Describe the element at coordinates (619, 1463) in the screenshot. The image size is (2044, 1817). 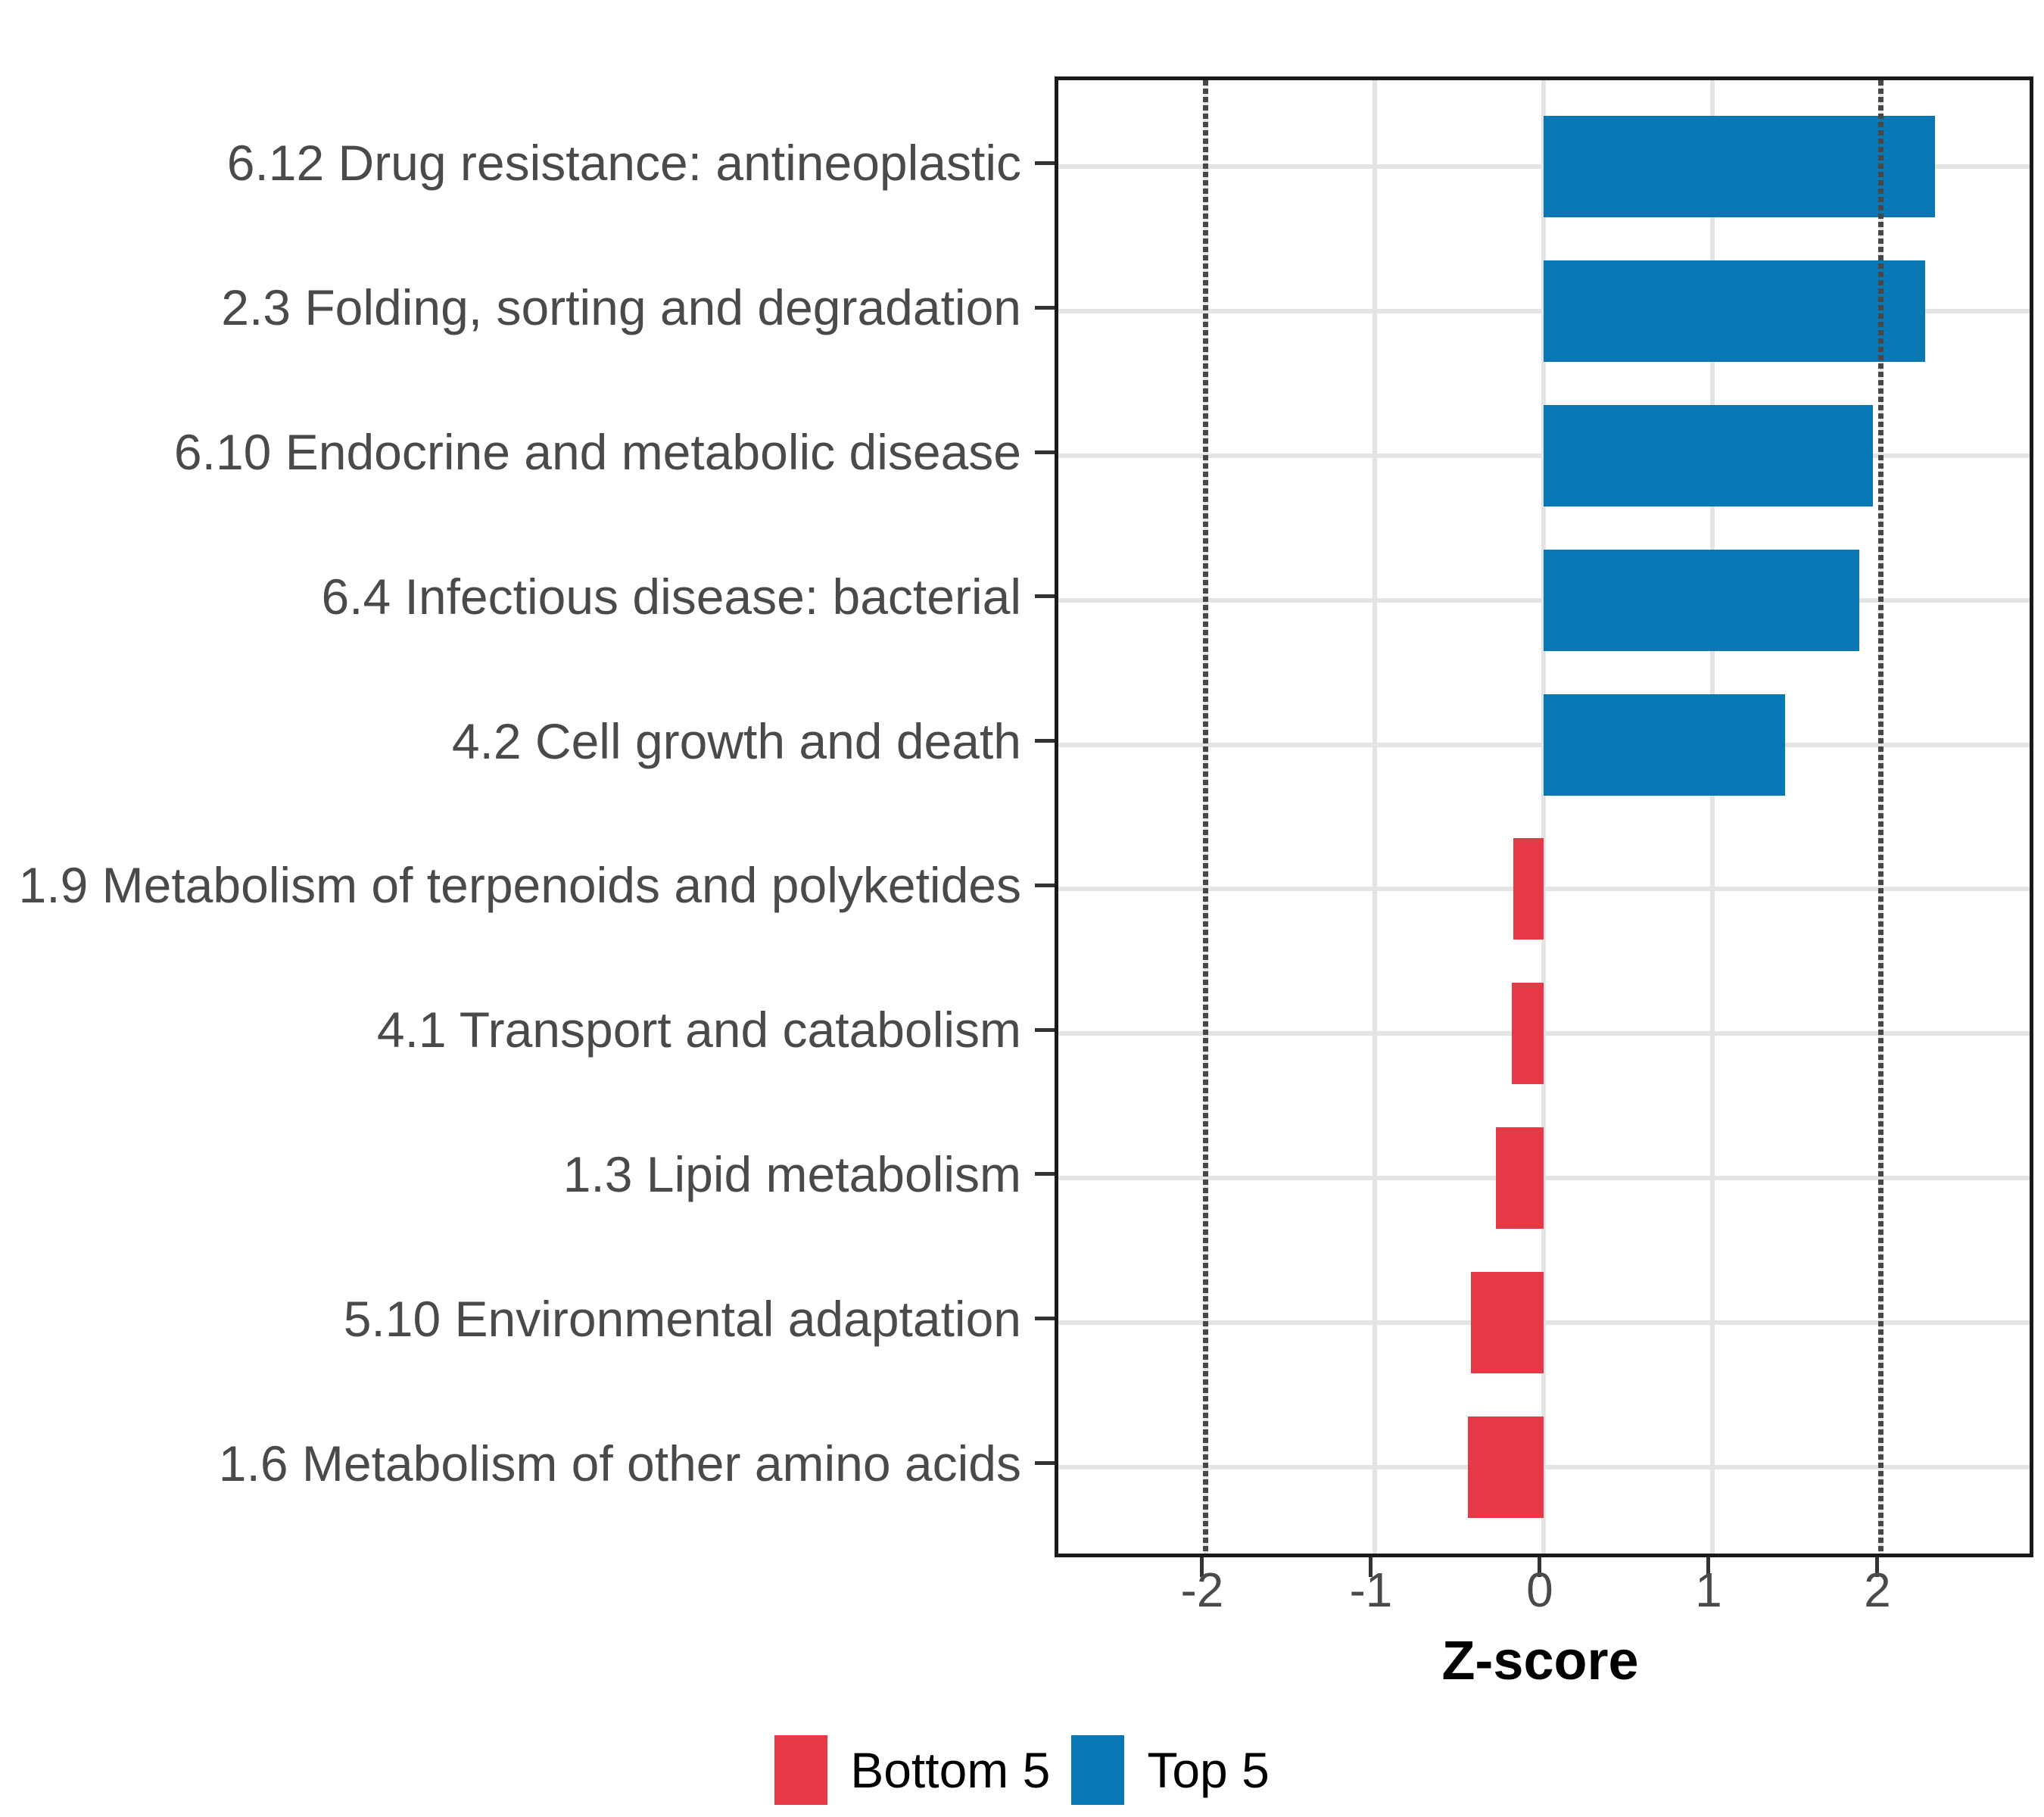
I see `y-axis-label: 1.6 Metabolism of other amino acids` at that location.